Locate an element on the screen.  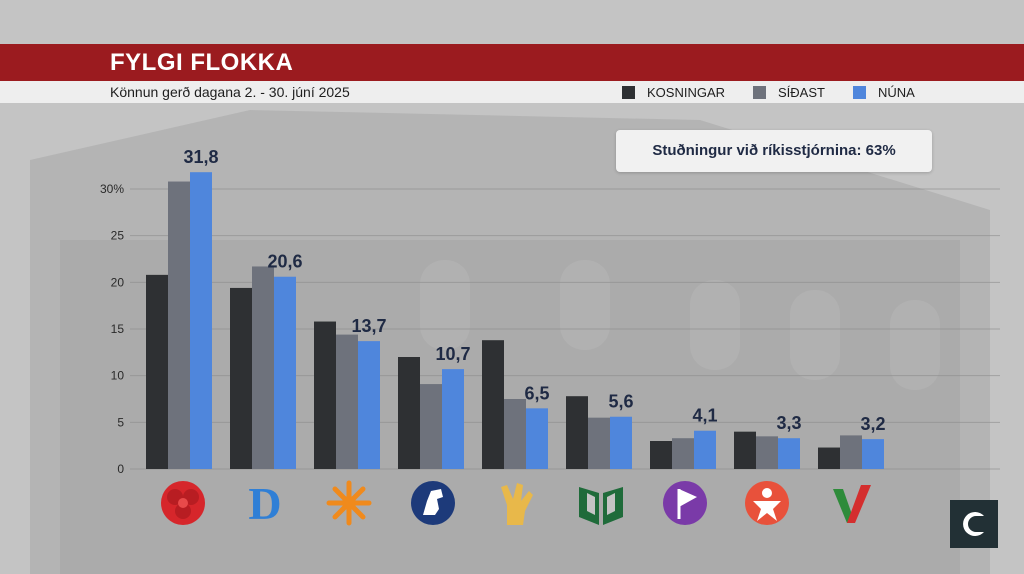
logo-icon is located at coordinates (973, 524).